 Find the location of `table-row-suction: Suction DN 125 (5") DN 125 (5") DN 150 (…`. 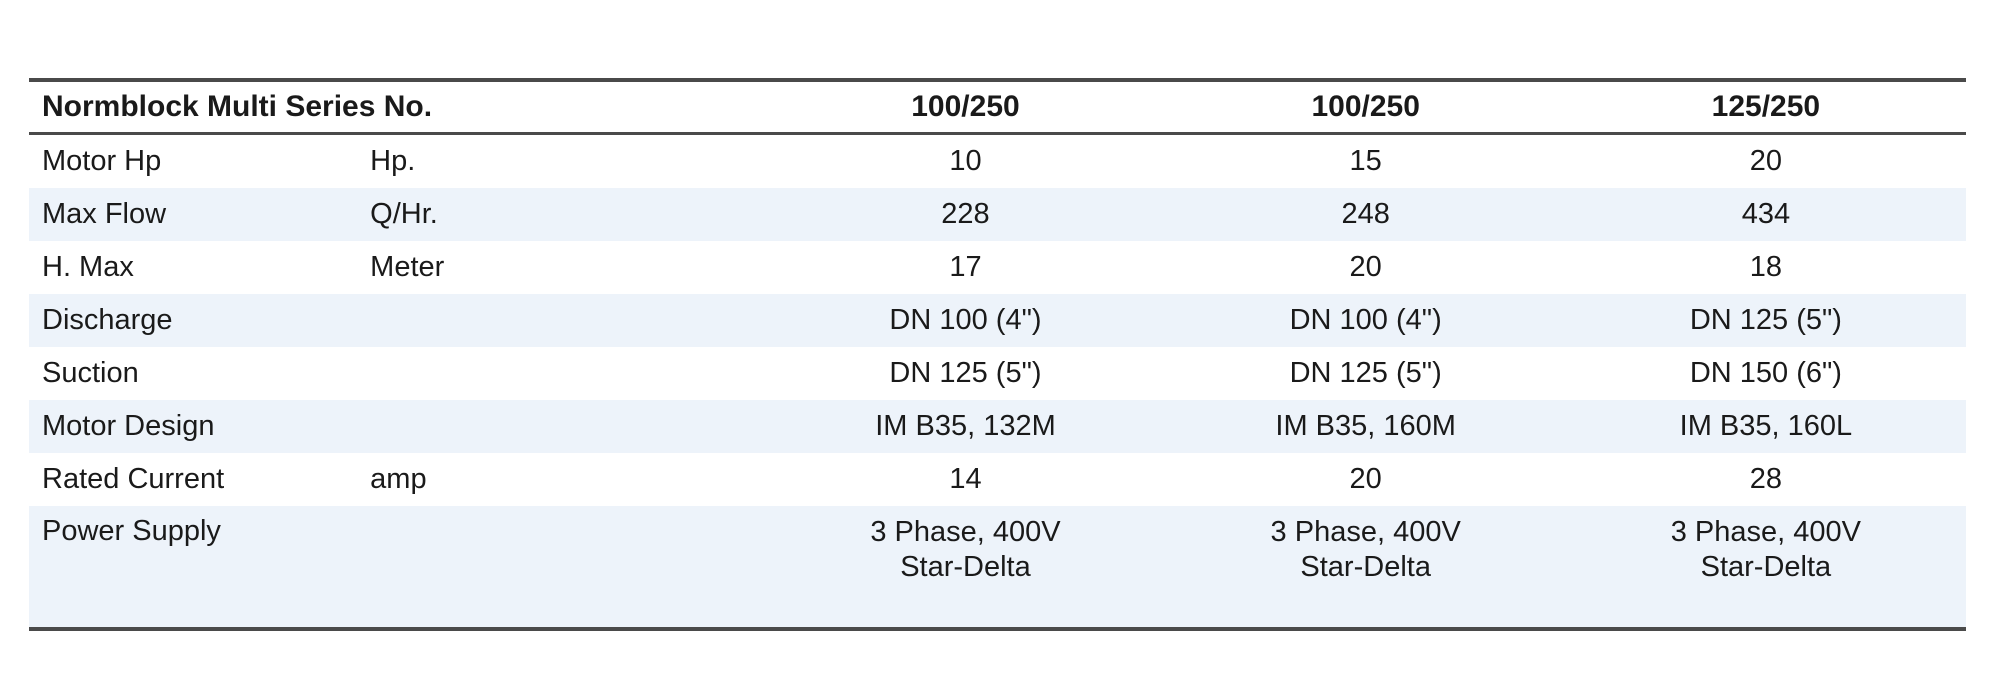

table-row-suction: Suction DN 125 (5") DN 125 (5") DN 150 (… is located at coordinates (997, 373).